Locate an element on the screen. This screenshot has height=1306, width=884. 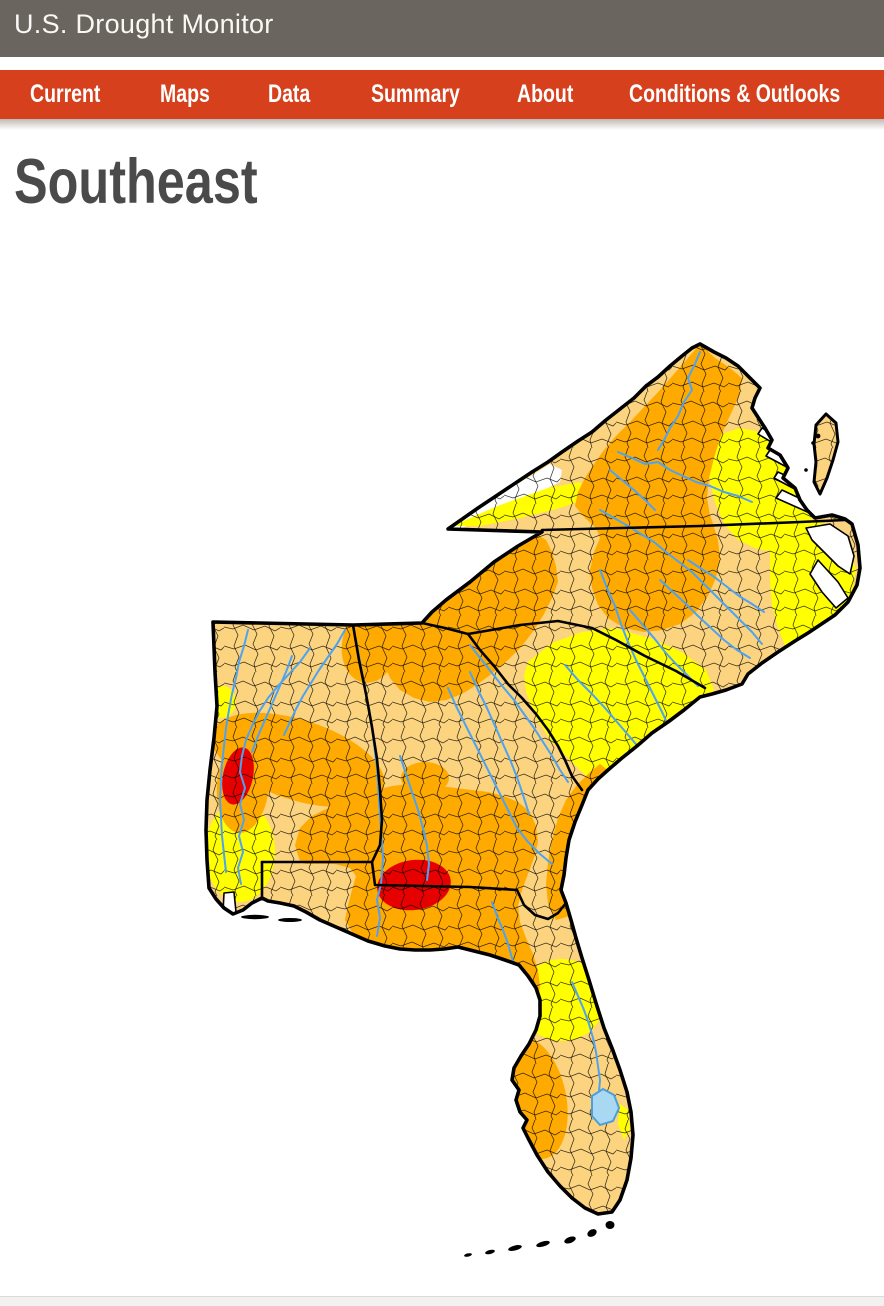
nav-item-maps: Maps is located at coordinates (185, 93).